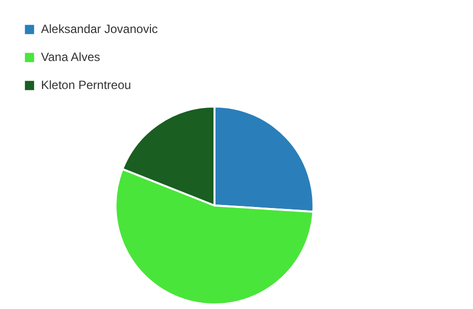 Image resolution: width=473 pixels, height=309 pixels. What do you see at coordinates (70, 57) in the screenshot?
I see `legend-label: Vana Alves` at bounding box center [70, 57].